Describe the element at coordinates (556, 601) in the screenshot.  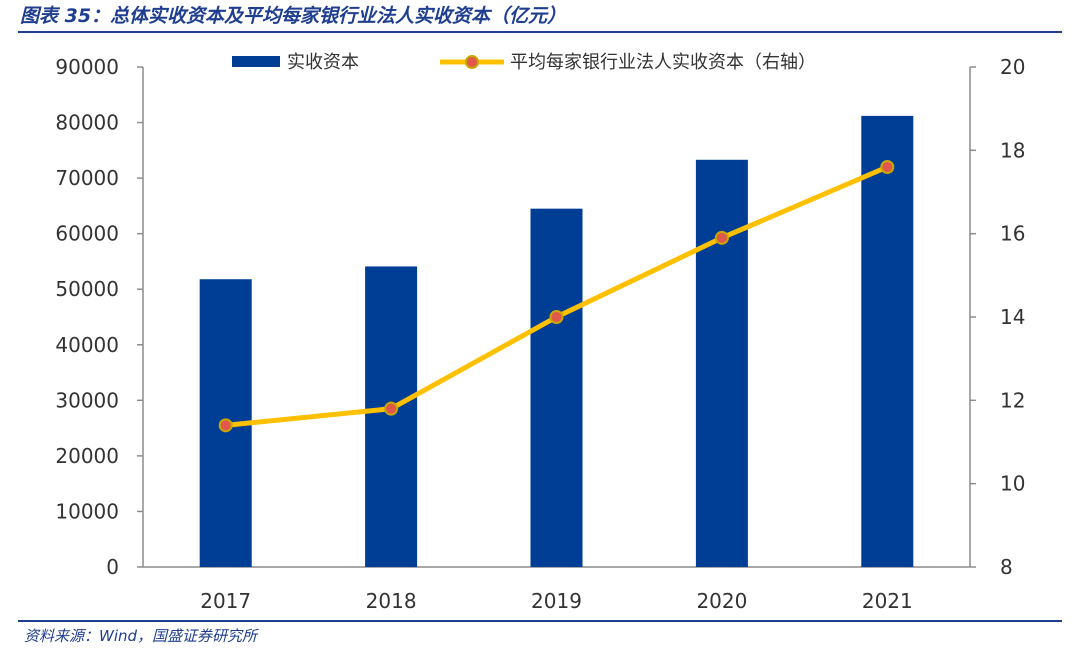
I see `x-tick-label: 2019` at that location.